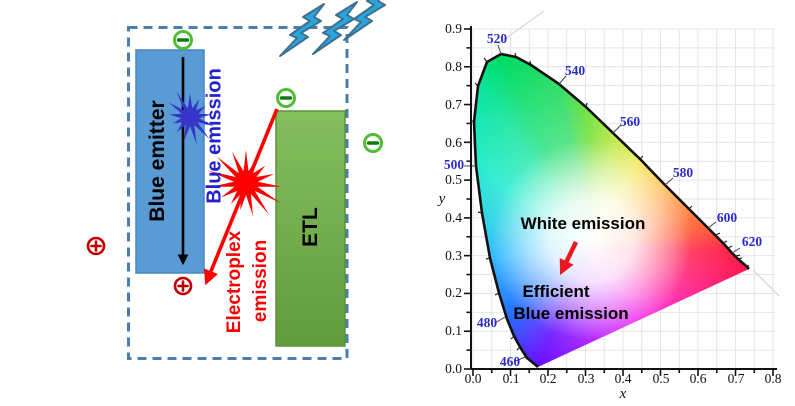  Describe the element at coordinates (170, 161) in the screenshot. I see `blue-emitter-box` at that location.